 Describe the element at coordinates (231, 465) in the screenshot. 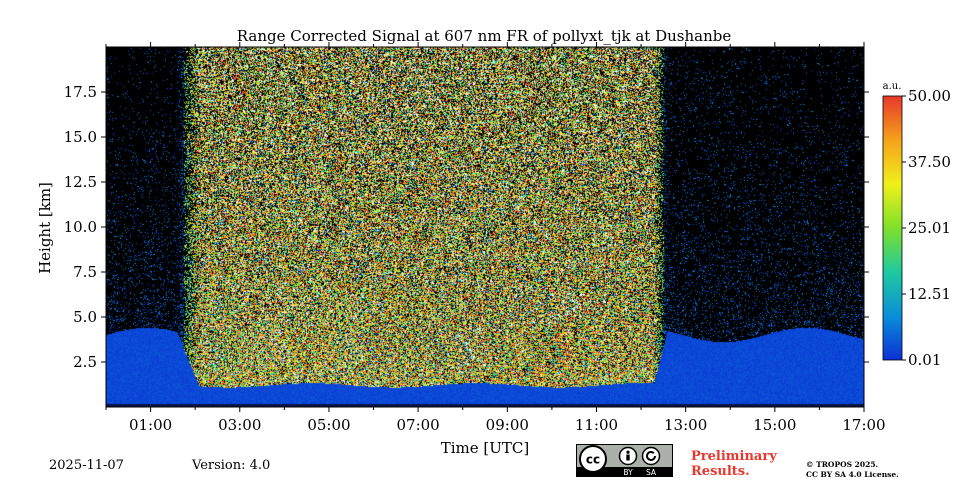

I see `version-label: Version: 4.0` at that location.